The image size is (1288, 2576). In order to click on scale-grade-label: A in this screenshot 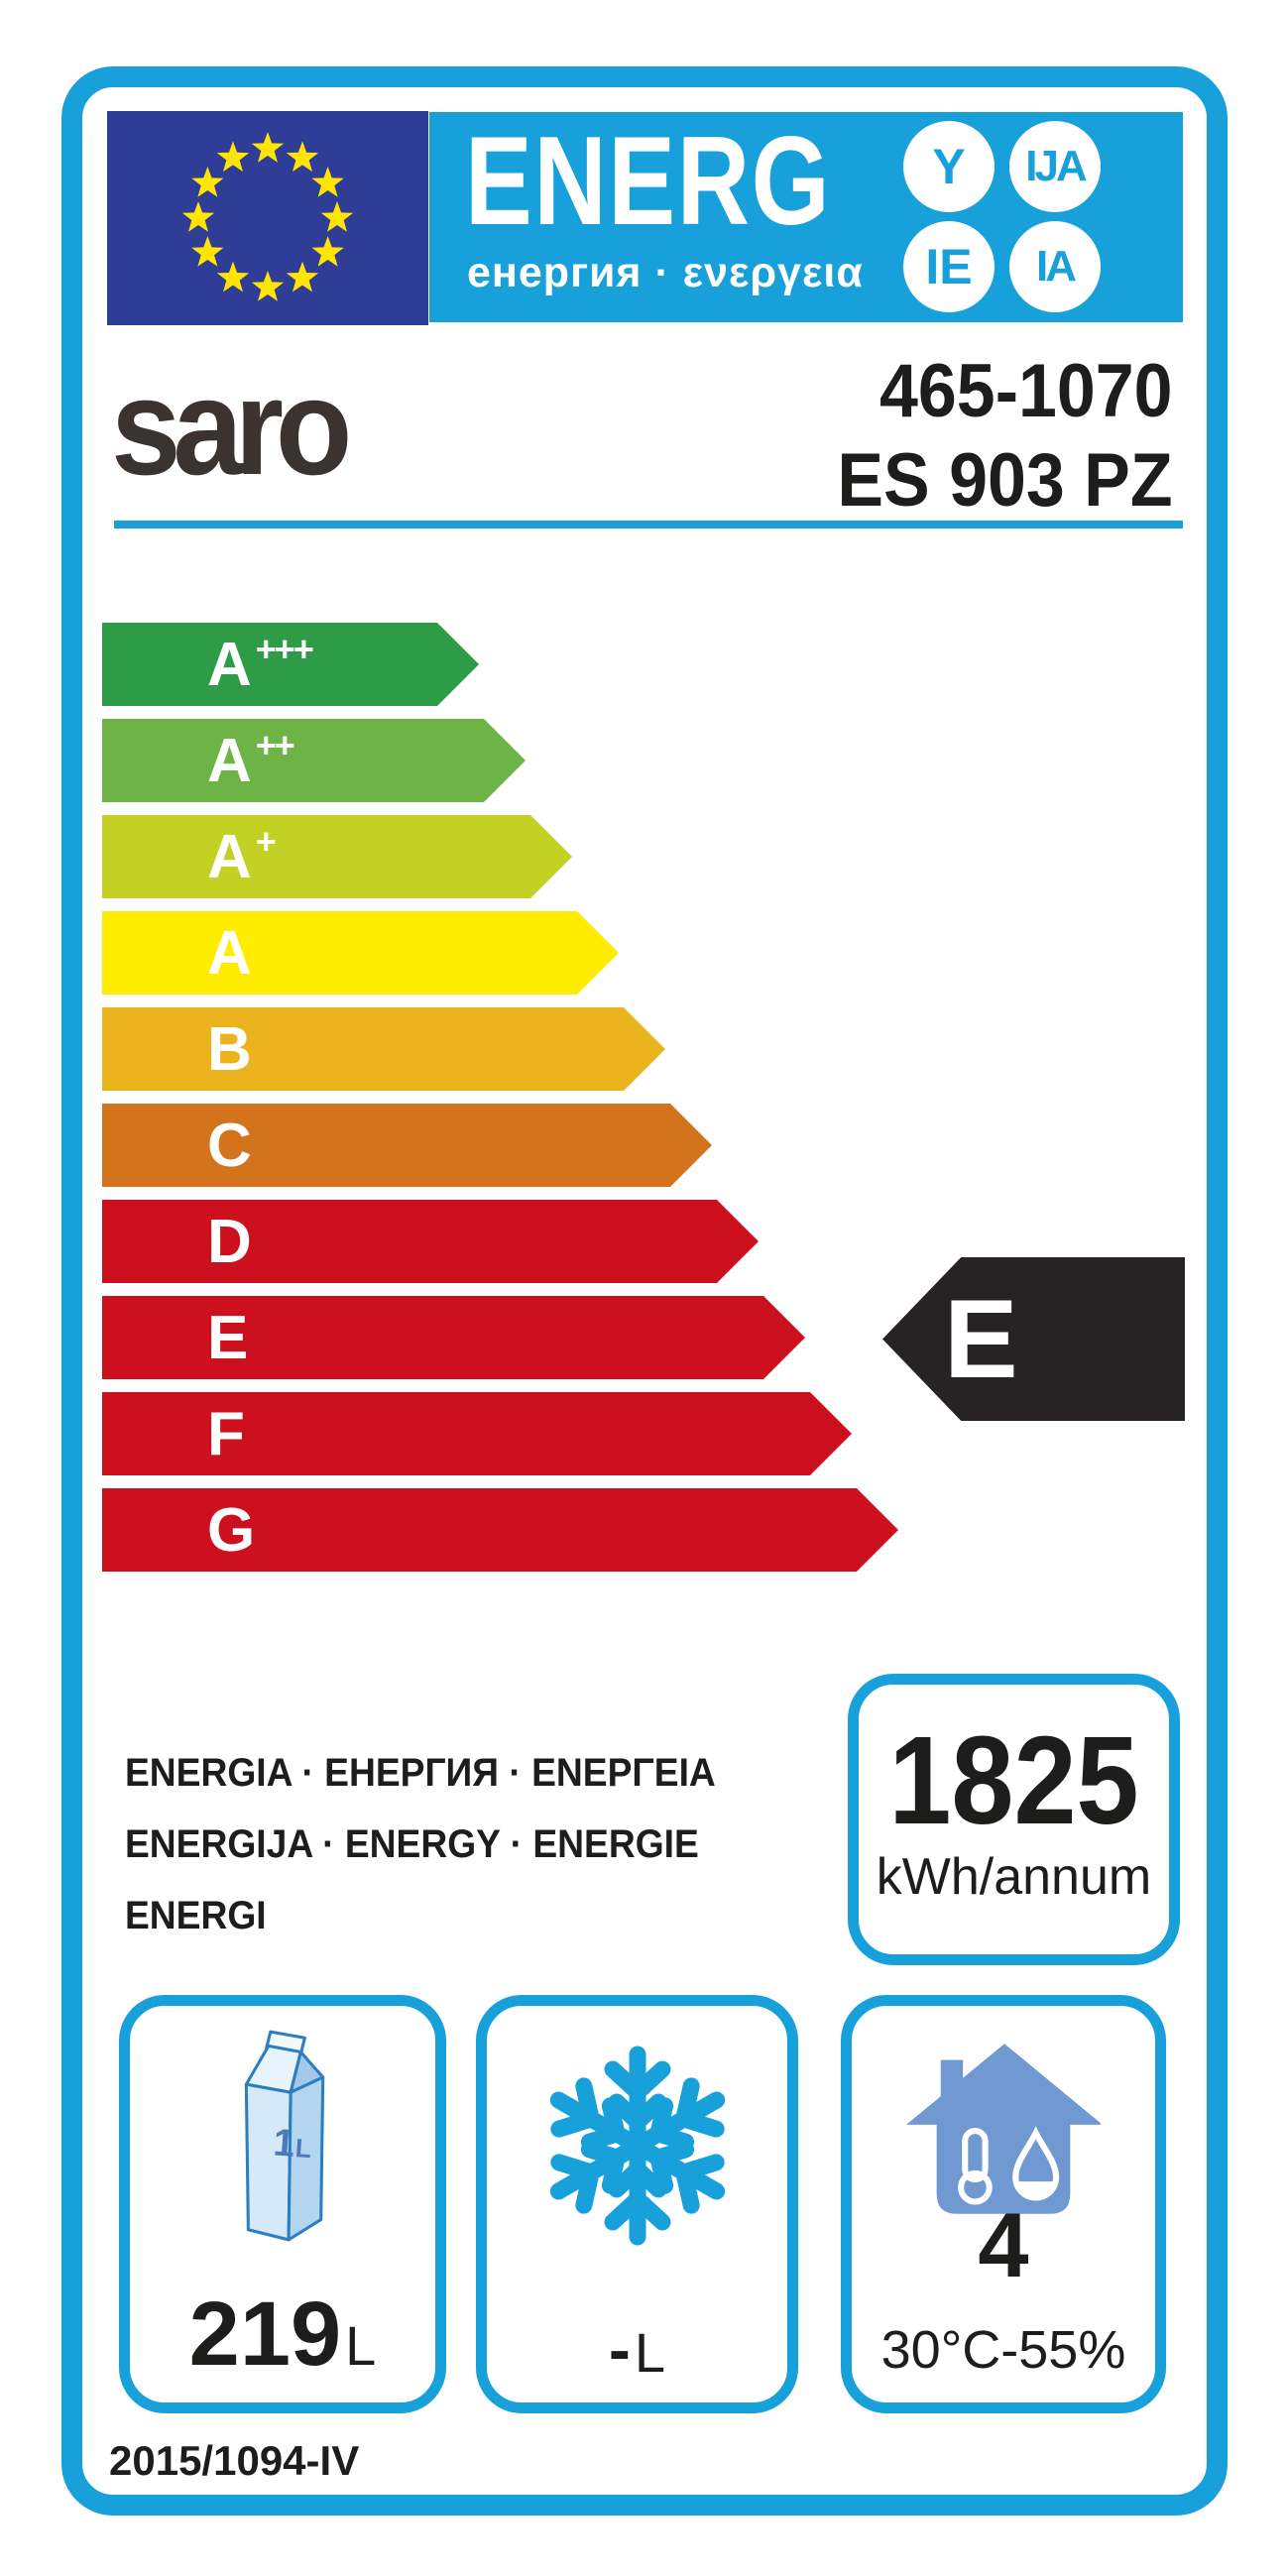, I will do `click(230, 953)`.